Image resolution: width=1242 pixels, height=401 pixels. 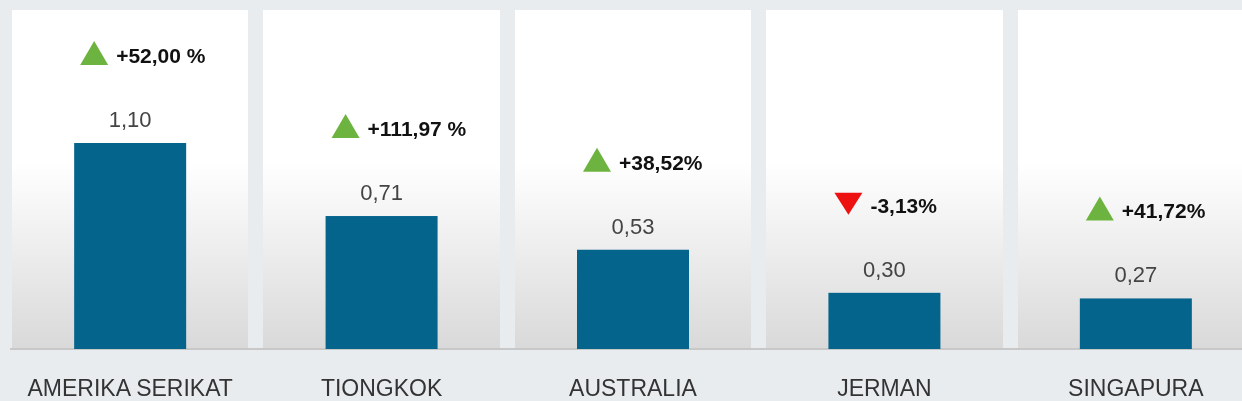 I want to click on x-tick-label: AMERIKA SERIKAT, so click(x=130, y=388).